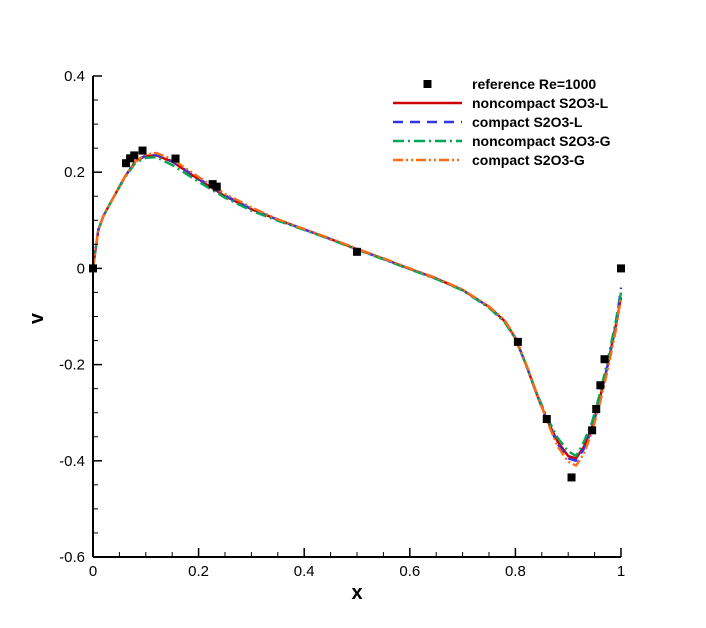 The height and width of the screenshot is (628, 706). Describe the element at coordinates (74, 76) in the screenshot. I see `y-tick-label: 0.4` at that location.